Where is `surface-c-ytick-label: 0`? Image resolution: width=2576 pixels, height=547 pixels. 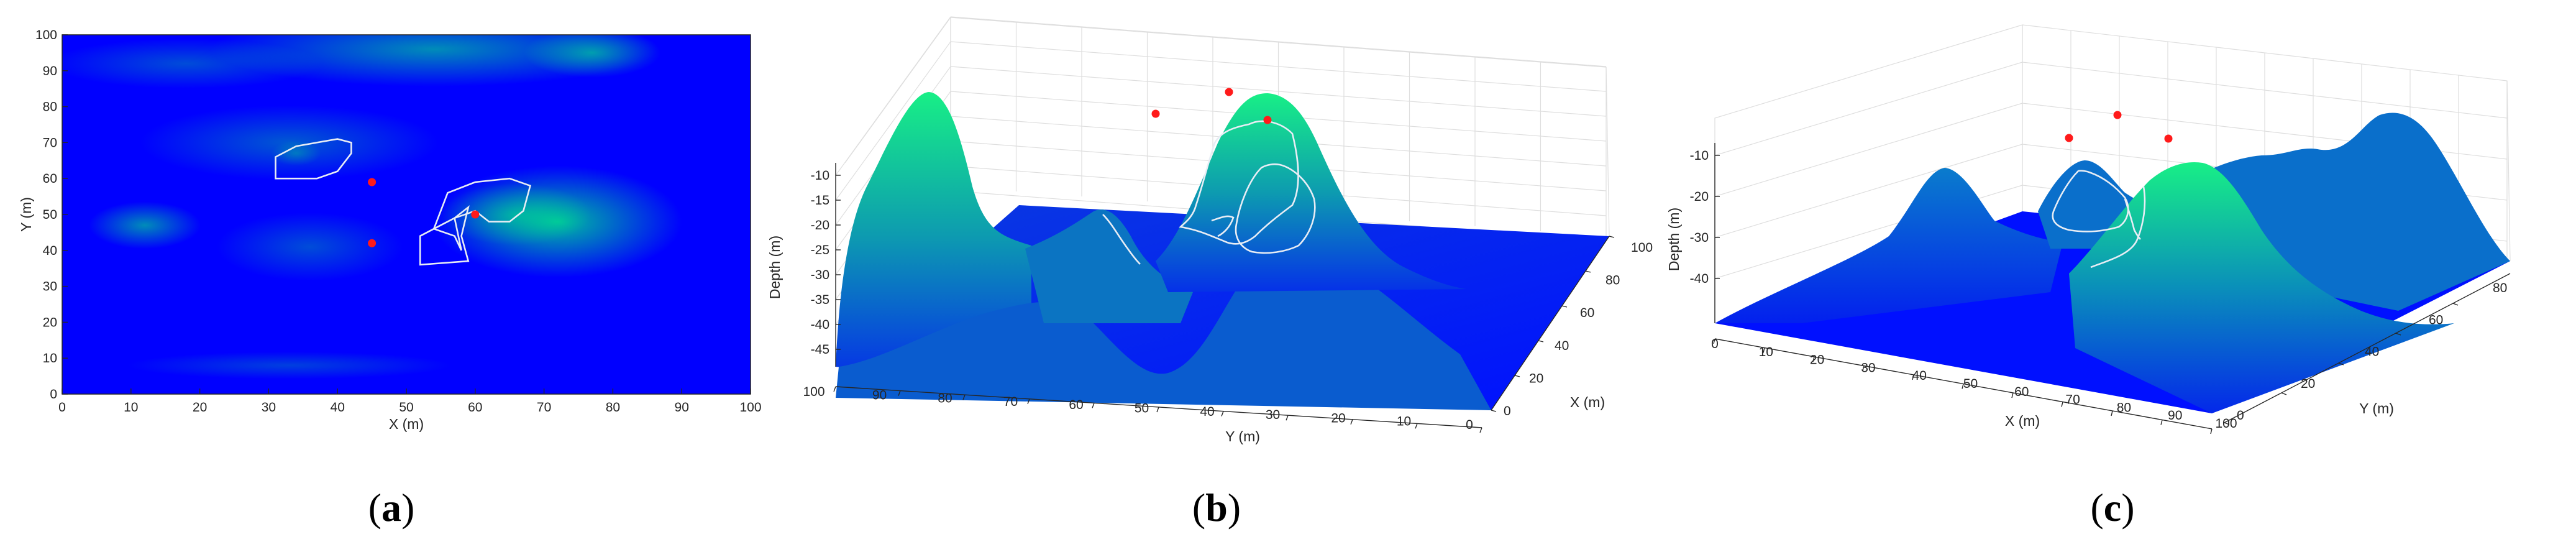 surface-c-ytick-label: 0 is located at coordinates (2240, 415).